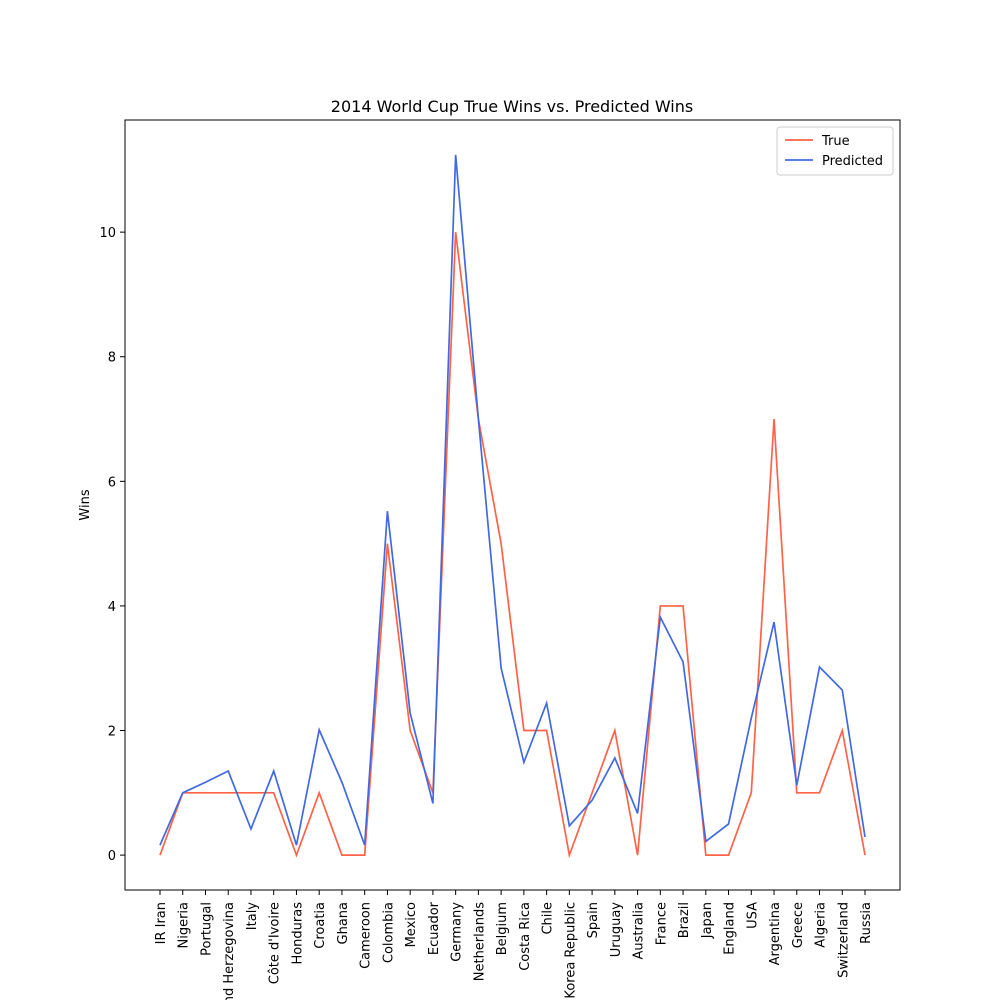 This screenshot has width=1000, height=1000. I want to click on legend-box, so click(835, 151).